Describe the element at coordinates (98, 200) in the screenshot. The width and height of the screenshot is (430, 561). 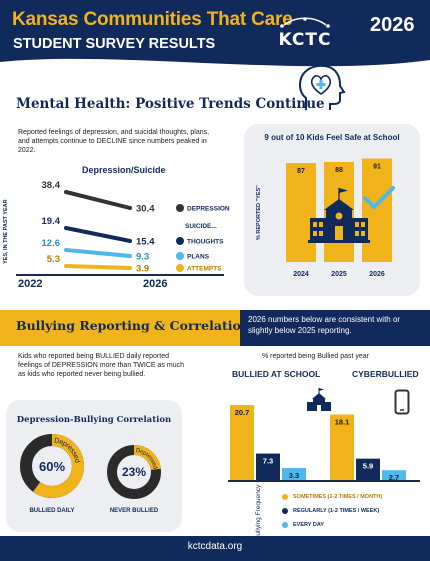
I see `dep-line-depression` at that location.